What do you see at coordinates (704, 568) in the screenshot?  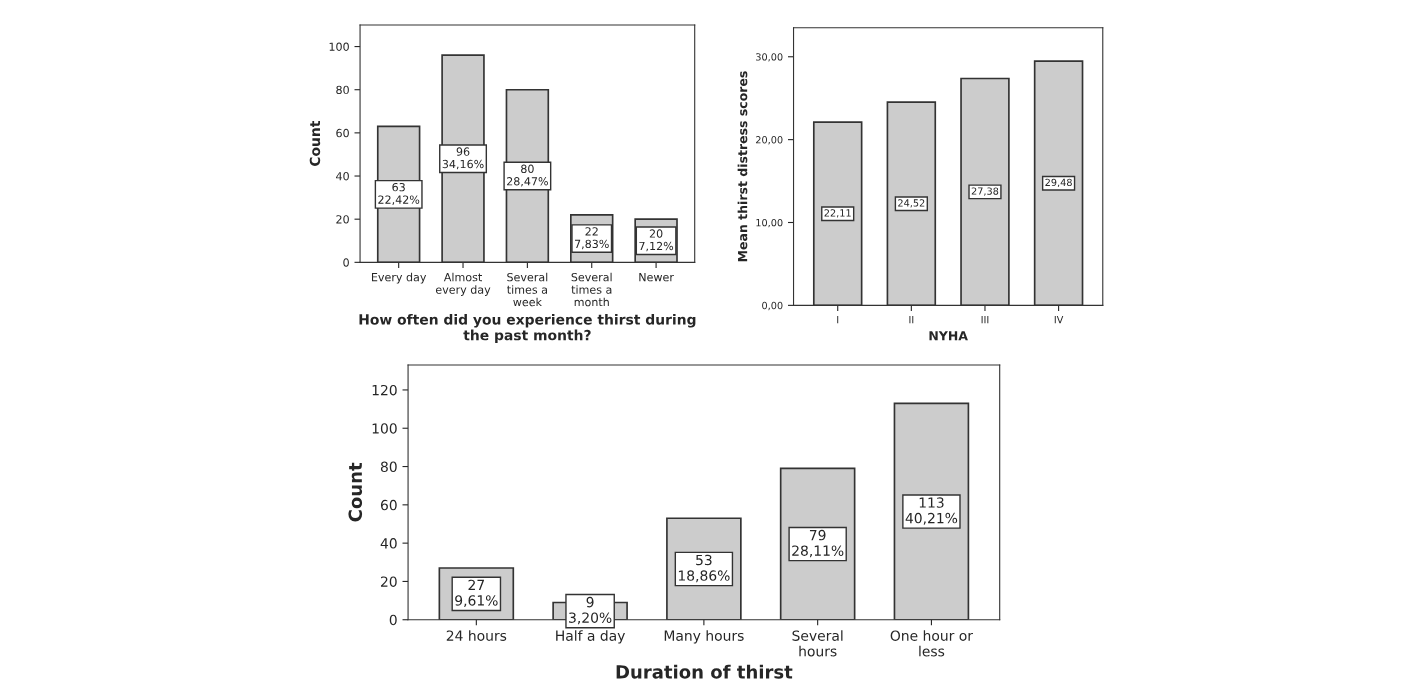 I see `data-label: 53 18,86%` at bounding box center [704, 568].